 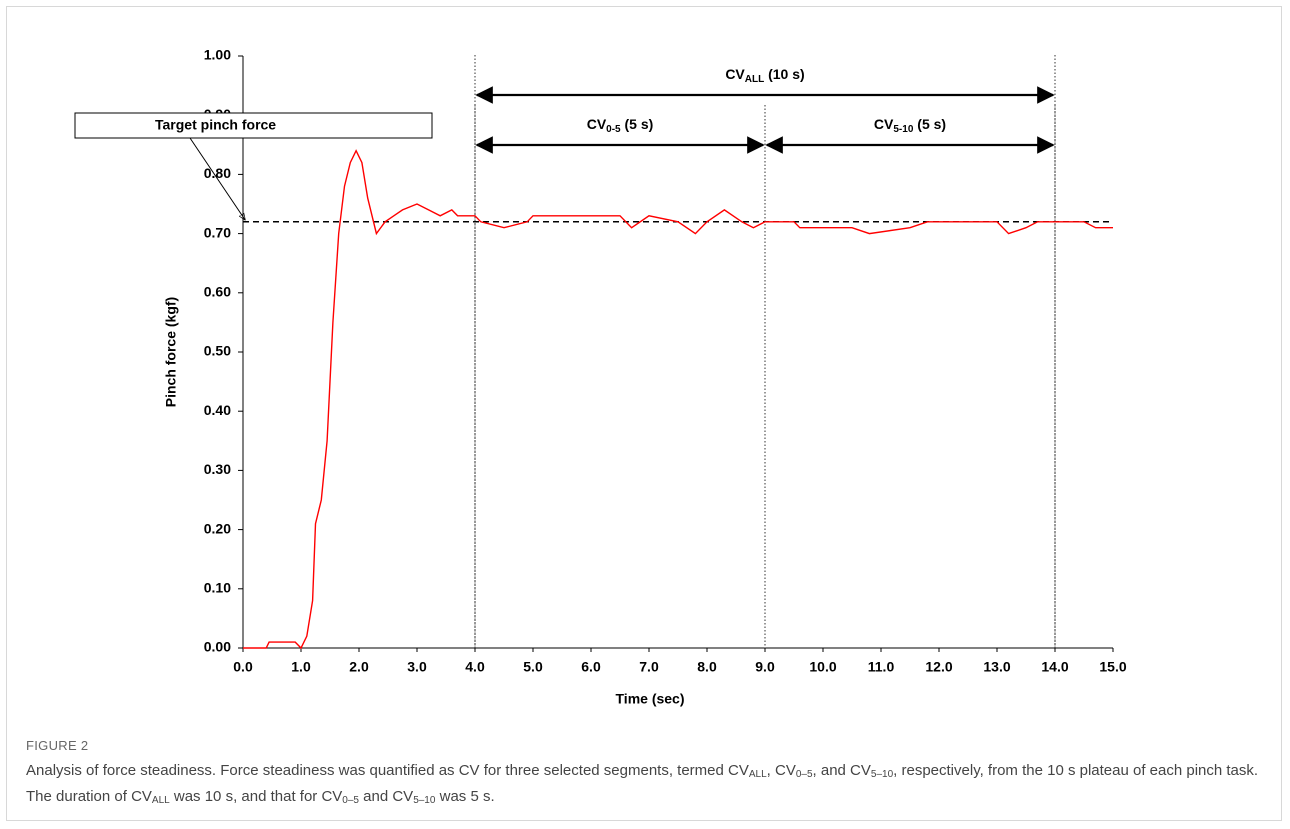 What do you see at coordinates (938, 667) in the screenshot?
I see `x-tick-label: 12.0` at bounding box center [938, 667].